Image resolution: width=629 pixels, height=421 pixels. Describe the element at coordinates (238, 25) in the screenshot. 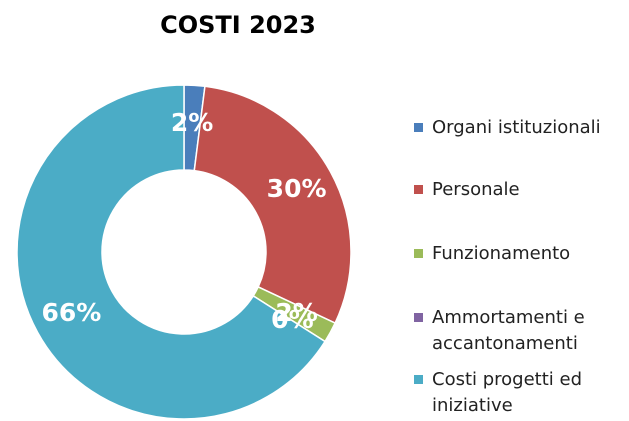

I see `chart-title: COSTI 2023` at that location.